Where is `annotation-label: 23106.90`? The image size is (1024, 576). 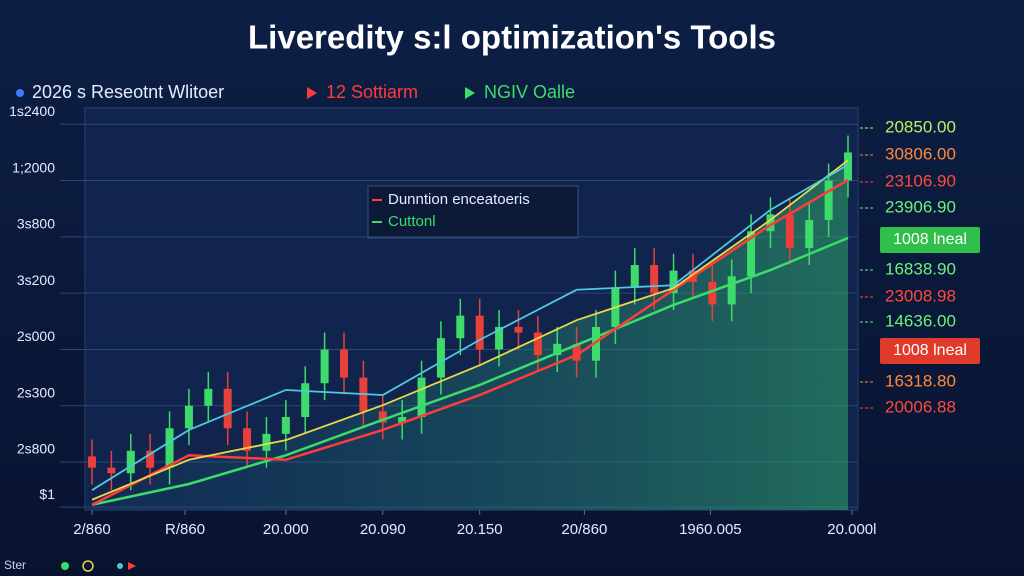 annotation-label: 23106.90 is located at coordinates (920, 180).